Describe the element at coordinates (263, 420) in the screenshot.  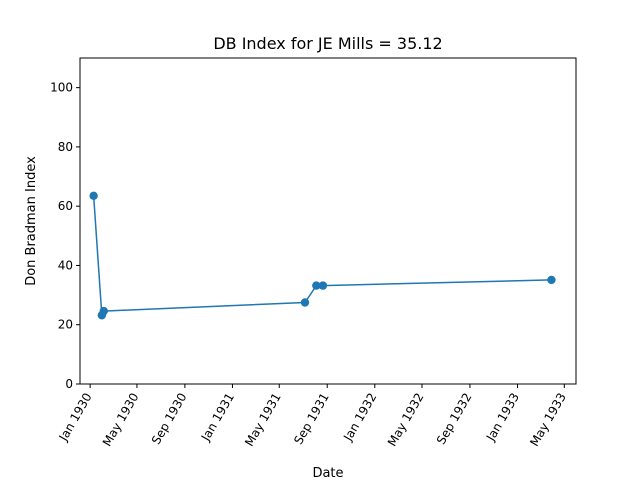
I see `x-tick-label: May 1931` at that location.